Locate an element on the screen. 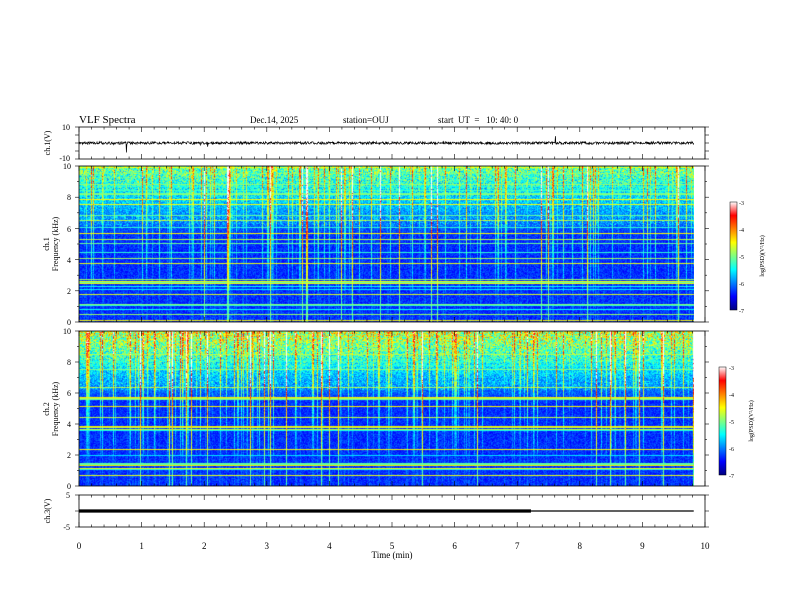 The height and width of the screenshot is (612, 792). ch2-colorbar-tick-m3: -3 is located at coordinates (731, 369).